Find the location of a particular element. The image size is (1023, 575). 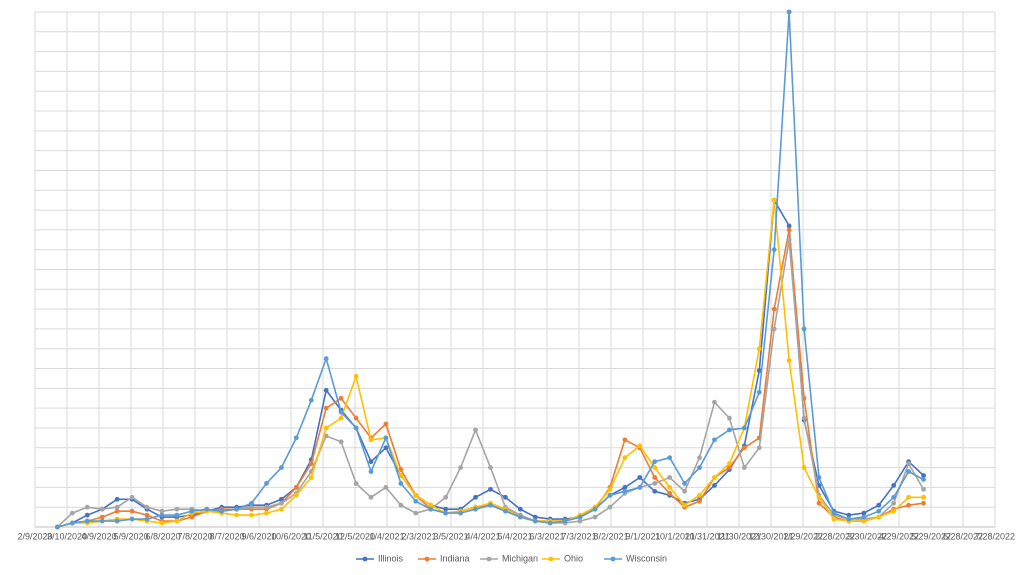

x-tick-label: 11/30/2021 is located at coordinates (739, 536).